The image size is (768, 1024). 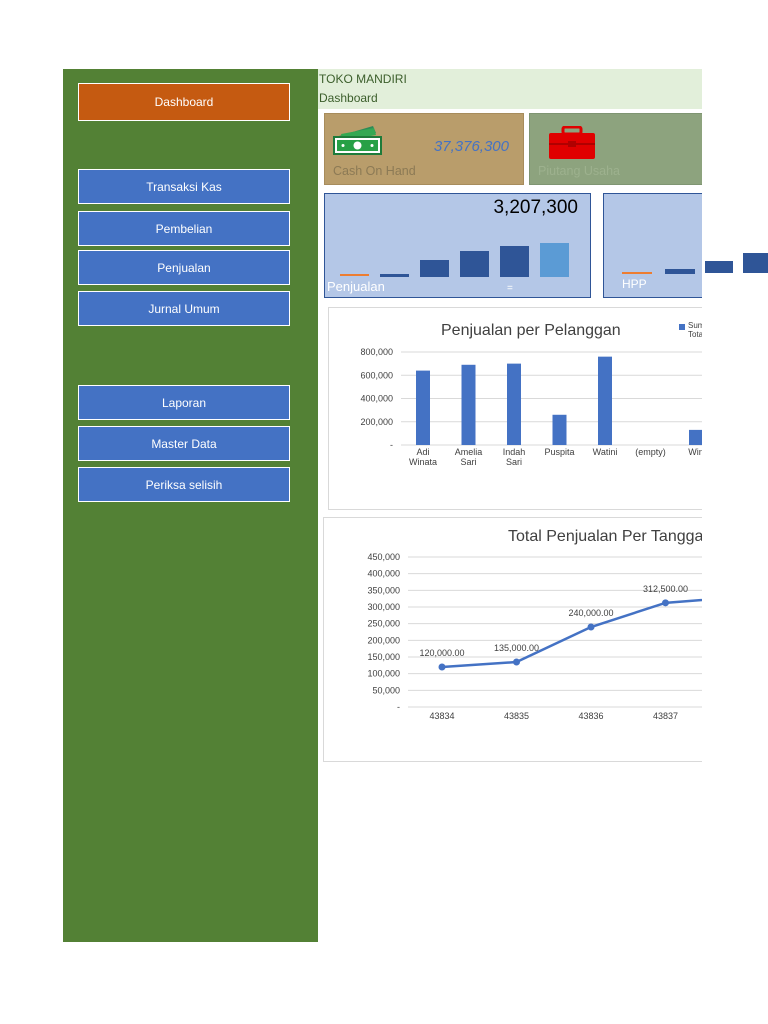 What do you see at coordinates (469, 452) in the screenshot?
I see `x-tick-label: Amelia` at bounding box center [469, 452].